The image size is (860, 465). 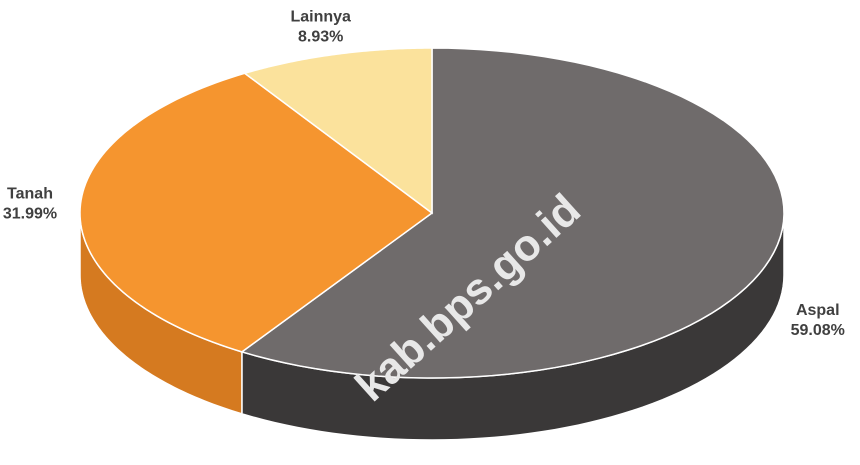 What do you see at coordinates (818, 330) in the screenshot?
I see `label-value: 59.08%` at bounding box center [818, 330].